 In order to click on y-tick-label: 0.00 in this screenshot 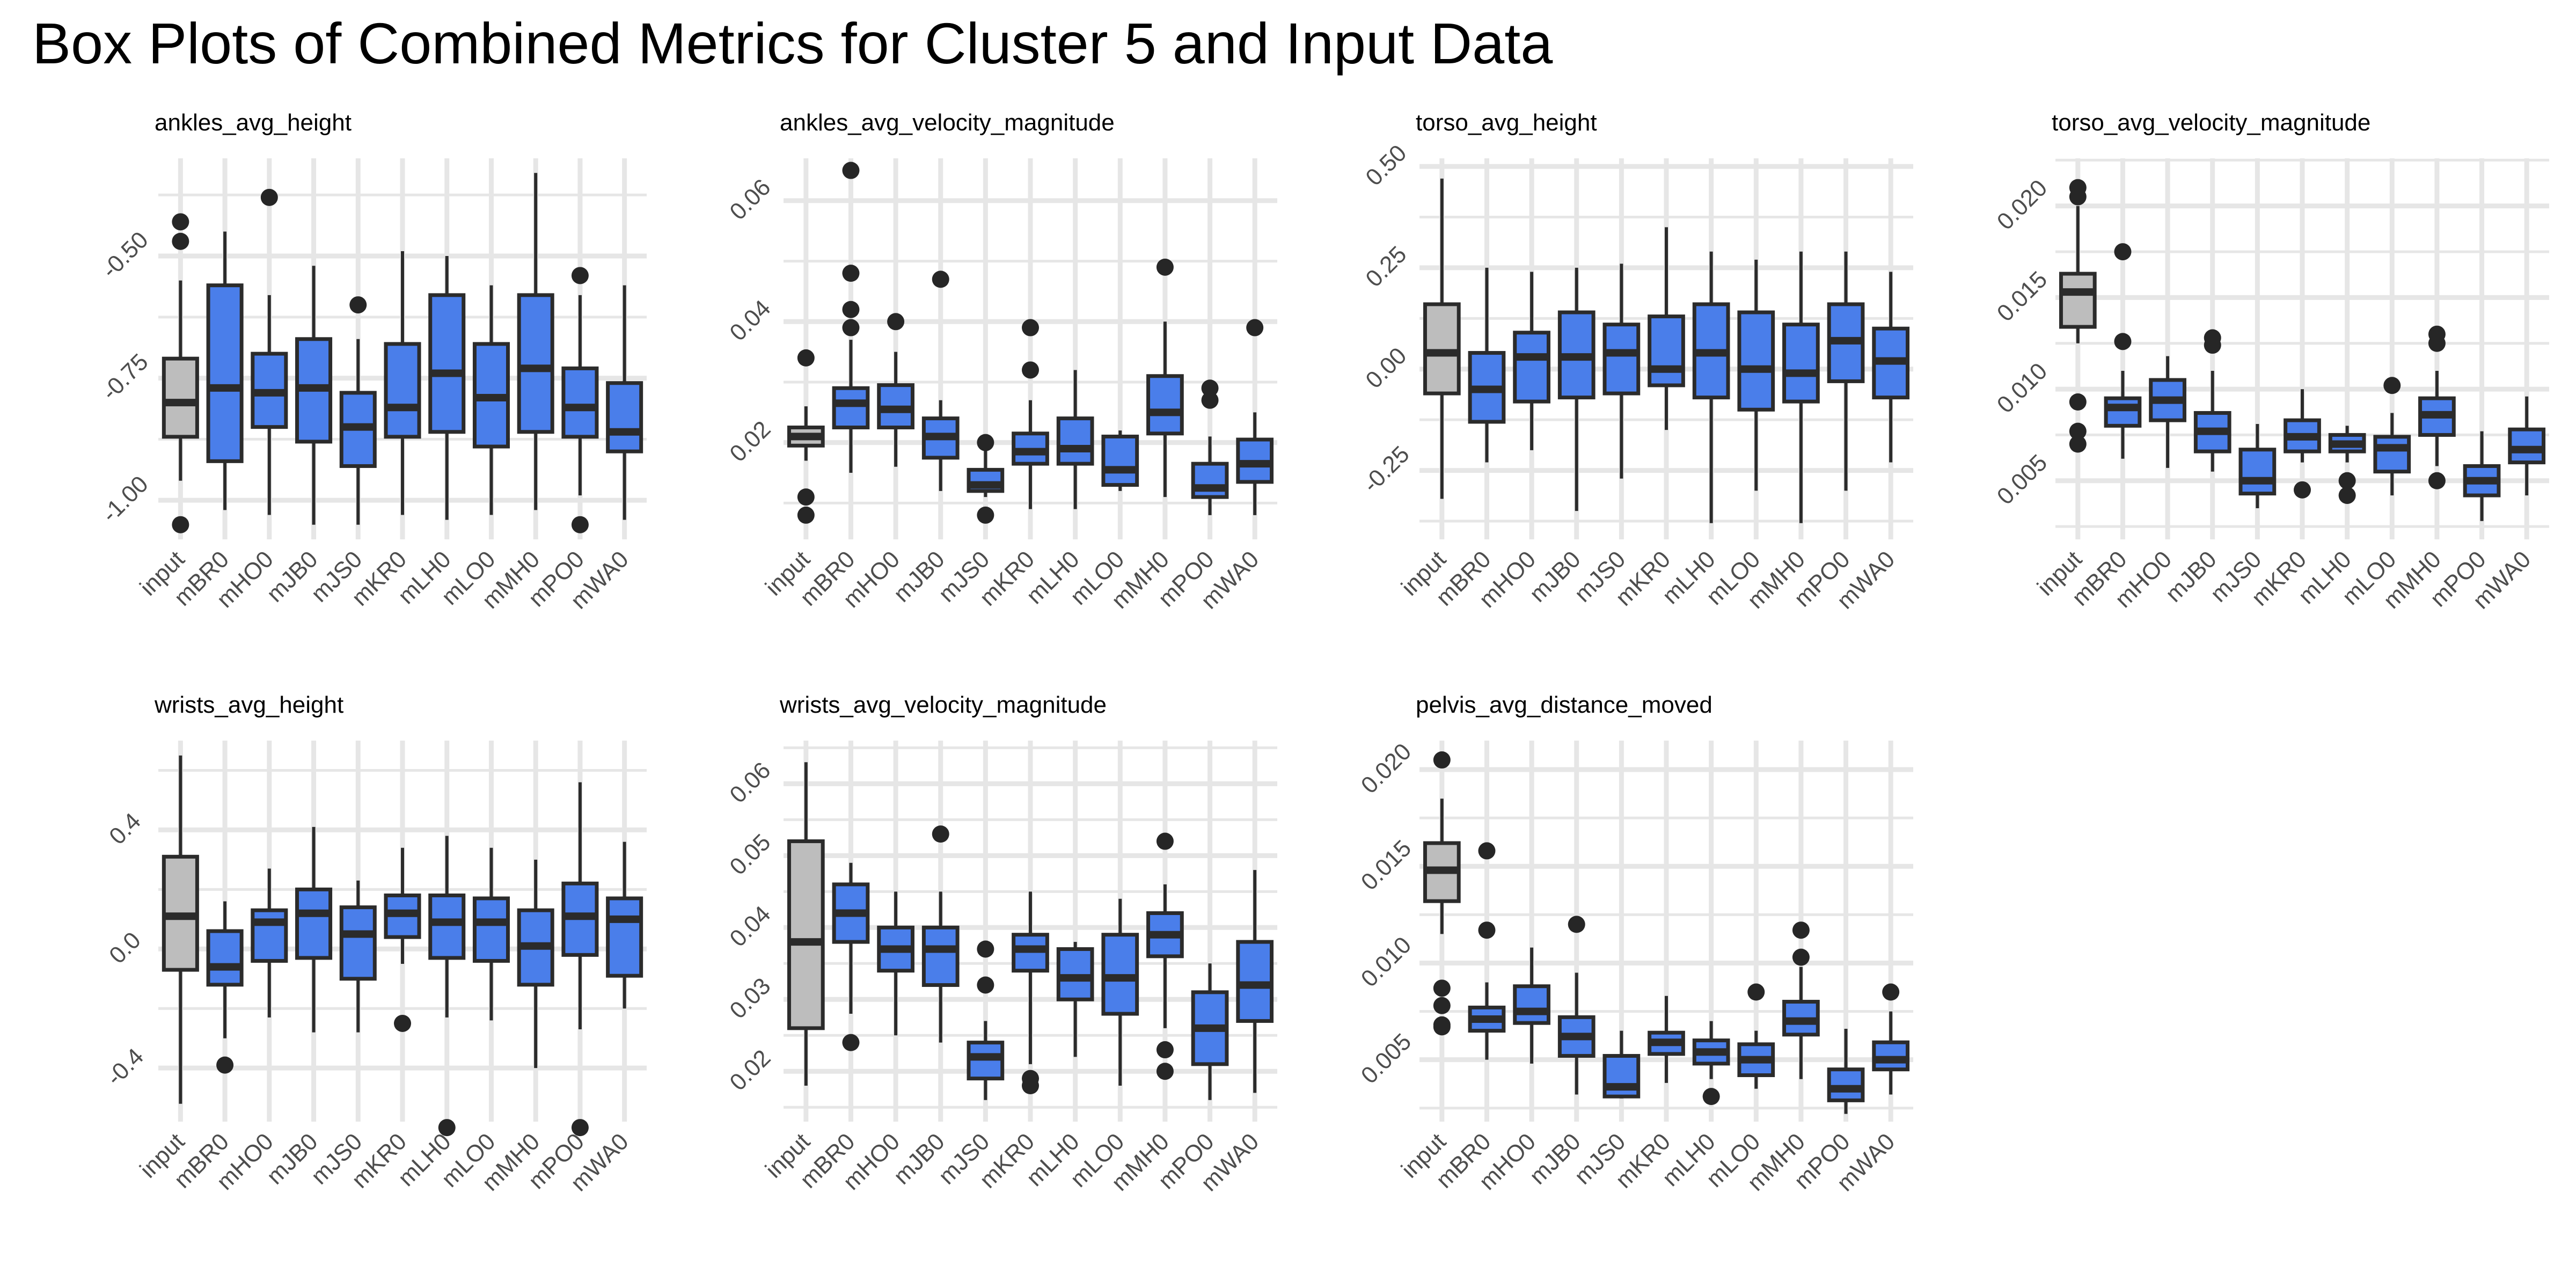, I will do `click(1385, 367)`.